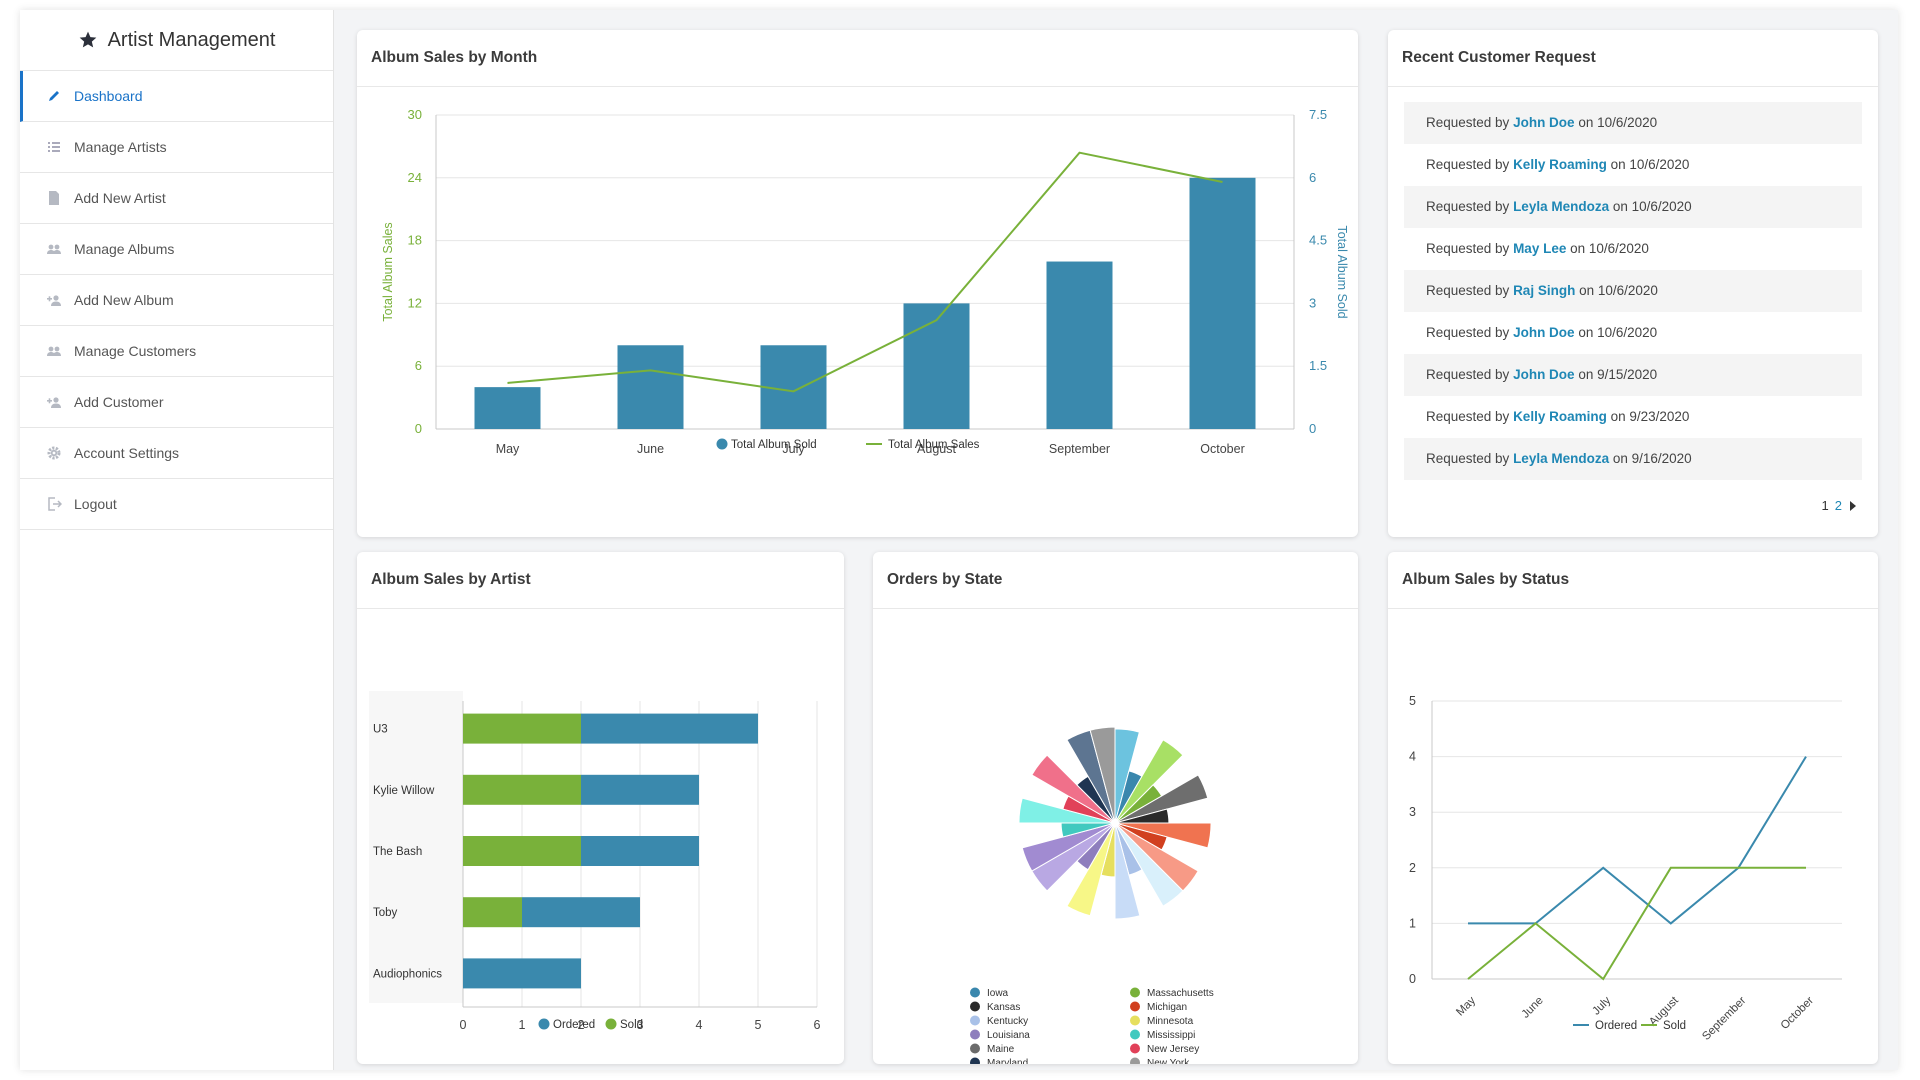 Image resolution: width=1920 pixels, height=1080 pixels. Describe the element at coordinates (1633, 249) in the screenshot. I see `request-row: Requested by May Lee on 10/6/2020` at that location.